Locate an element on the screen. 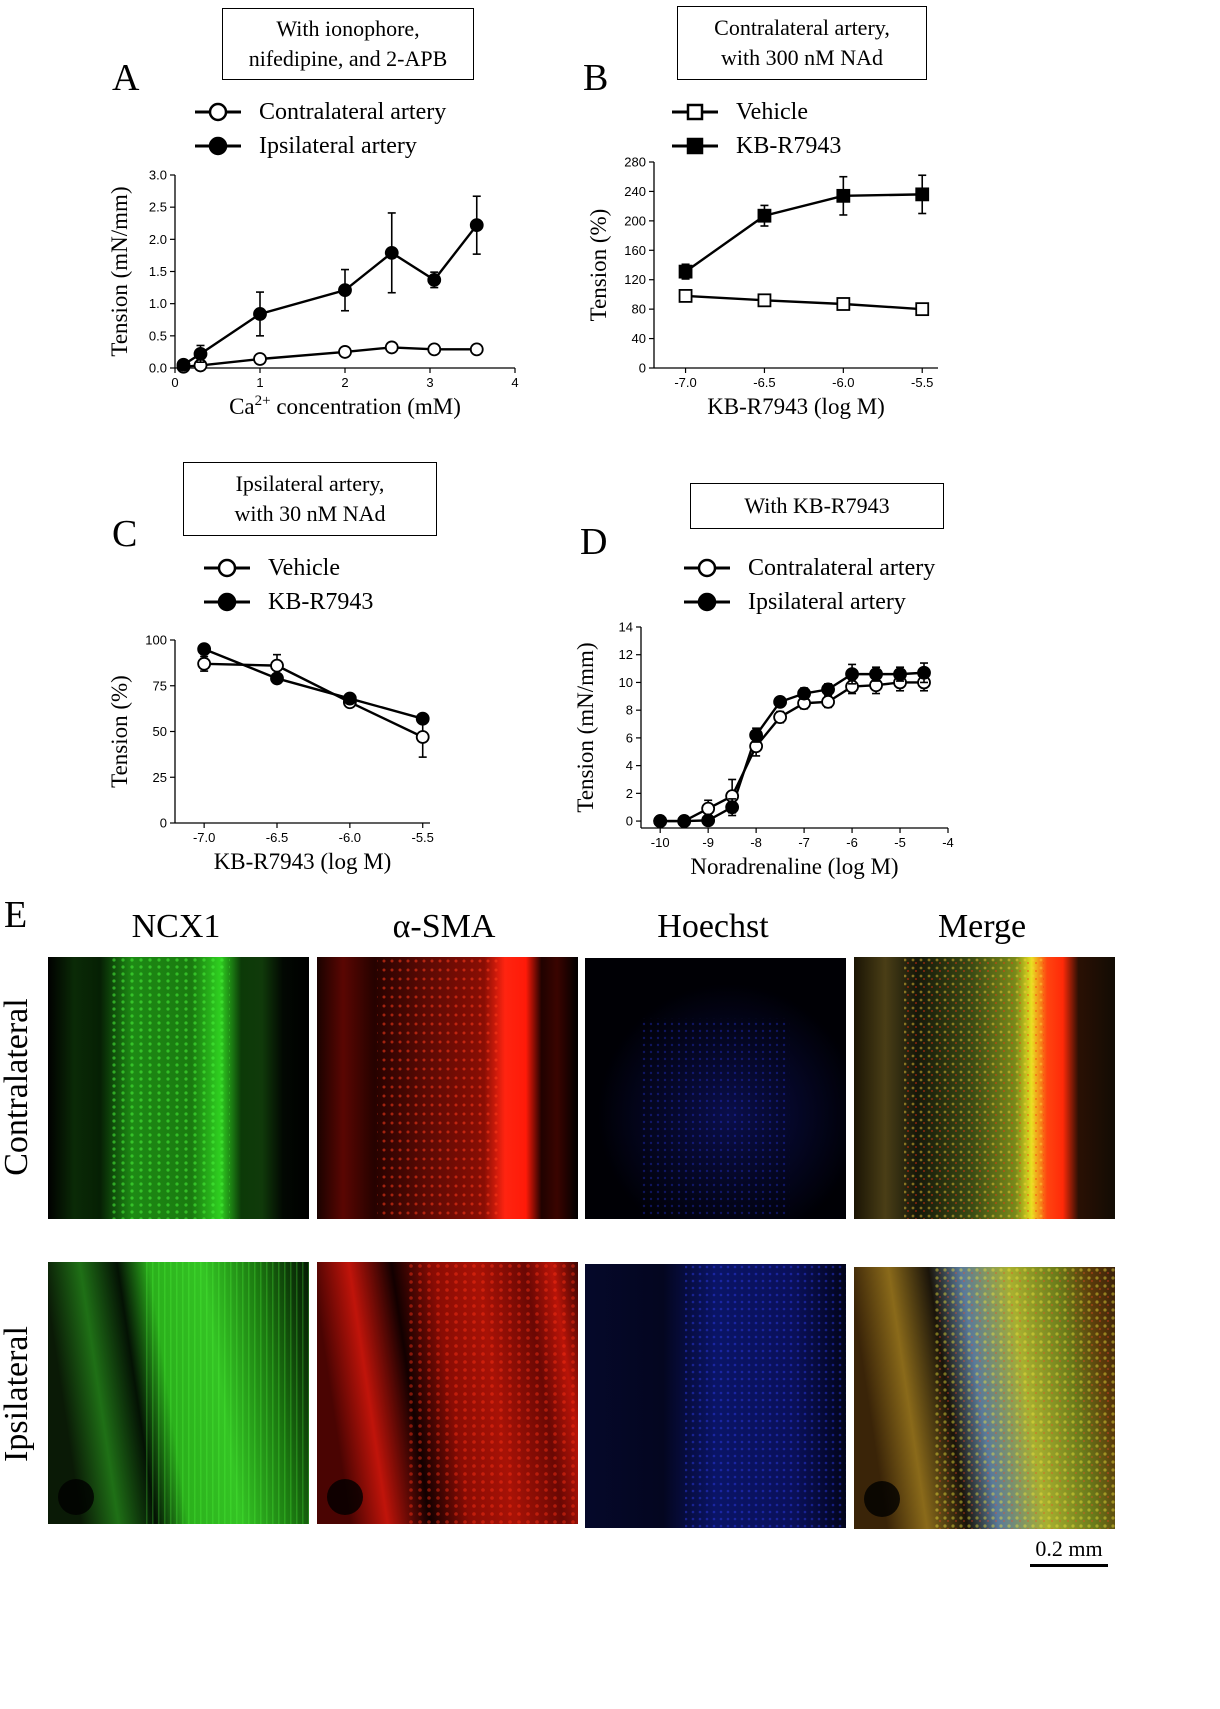  panel-d-letter: D is located at coordinates (594, 542).